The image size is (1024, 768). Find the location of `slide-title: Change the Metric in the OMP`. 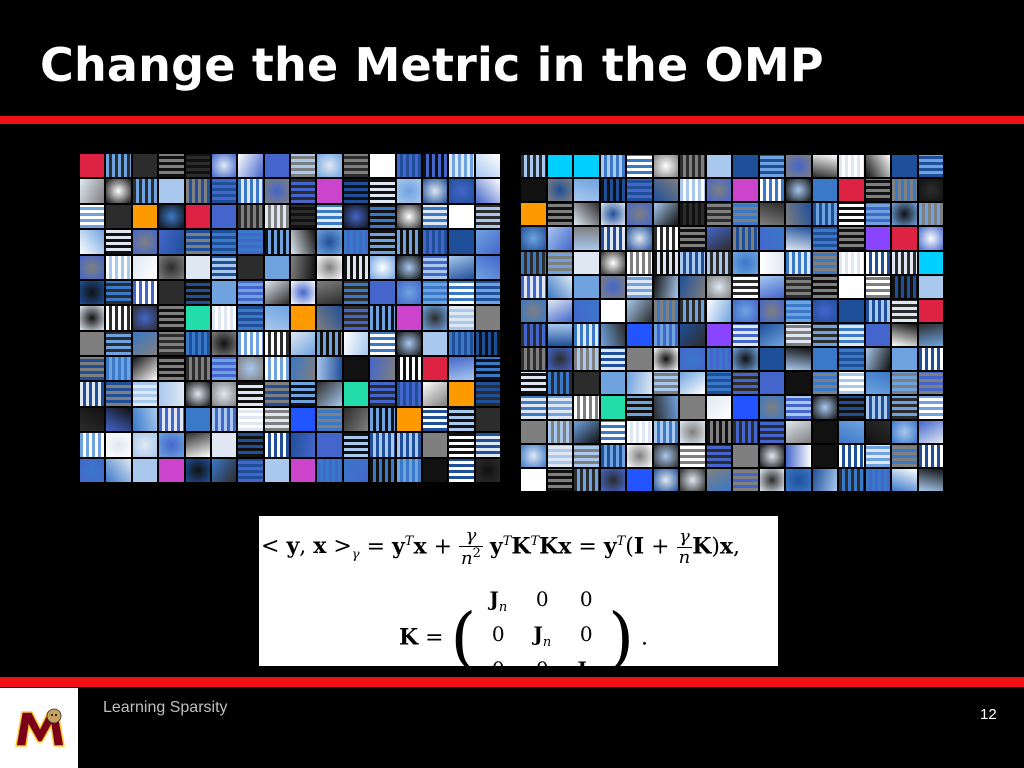

slide-title: Change the Metric in the OMP is located at coordinates (432, 65).